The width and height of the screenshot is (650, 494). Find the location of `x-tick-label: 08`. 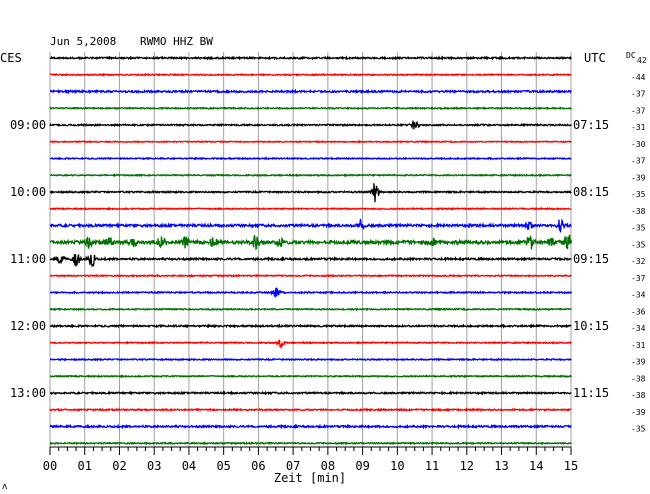

x-tick-label: 08 is located at coordinates (328, 466).